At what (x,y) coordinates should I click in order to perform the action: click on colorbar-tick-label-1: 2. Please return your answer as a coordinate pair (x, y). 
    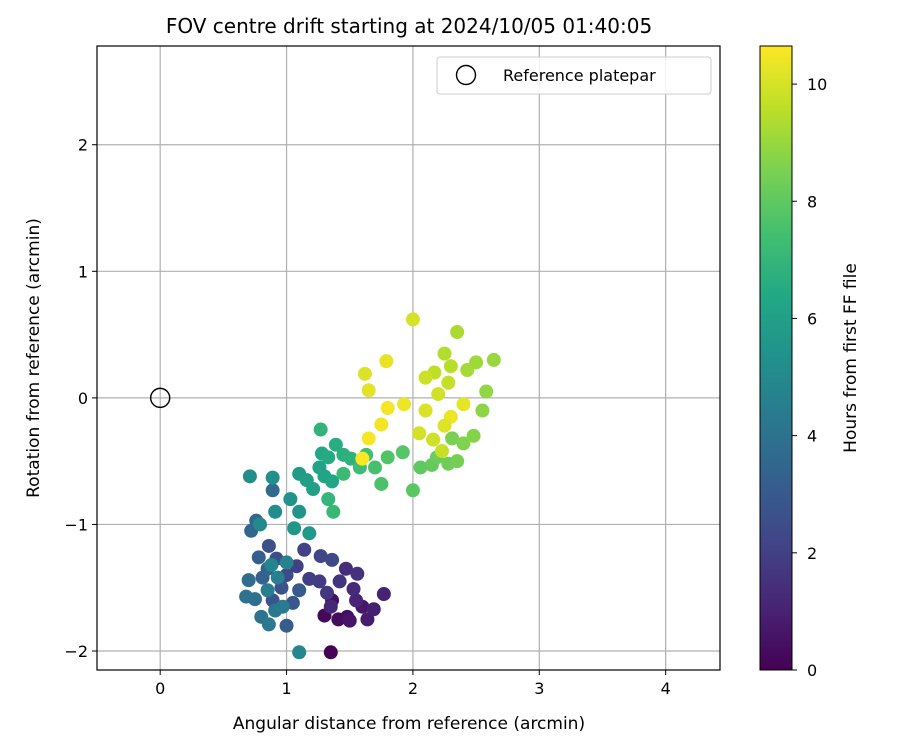
    Looking at the image, I should click on (812, 553).